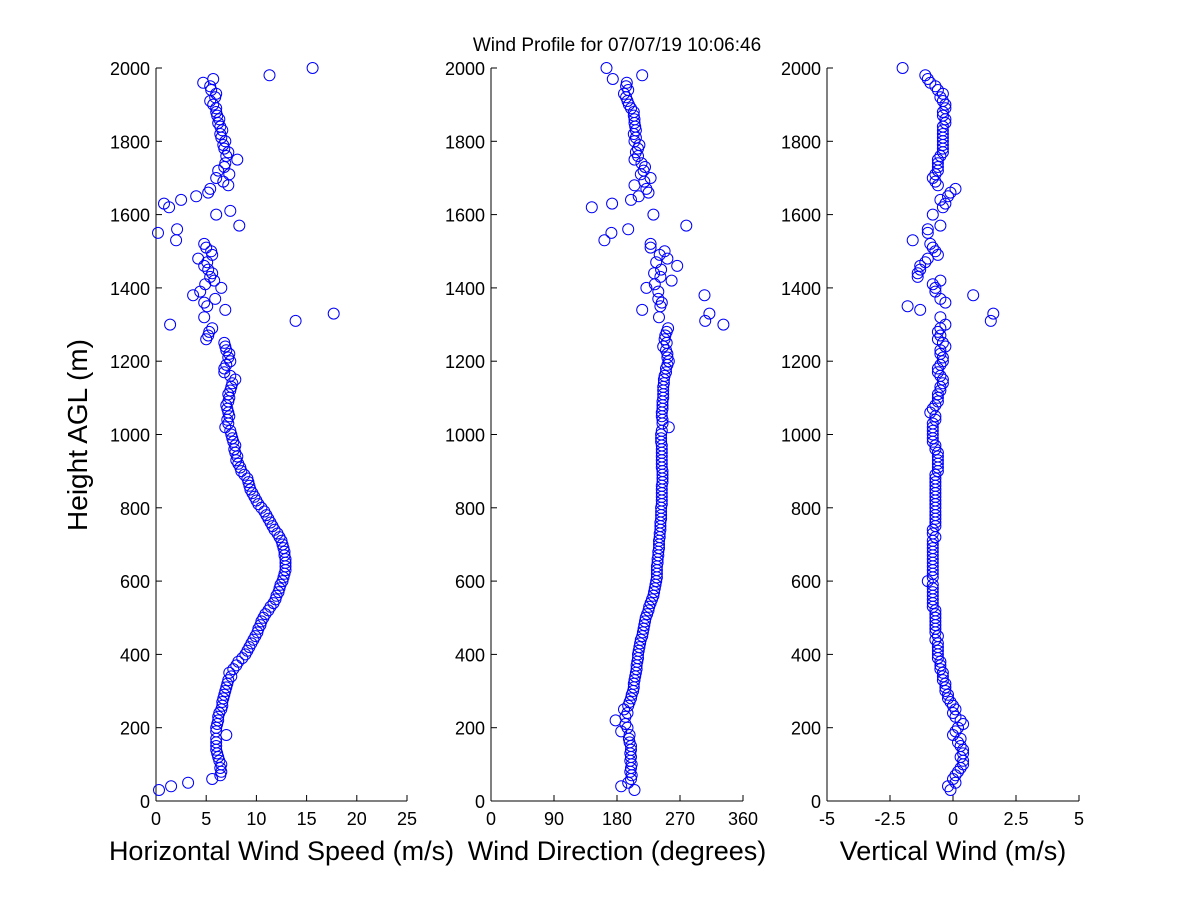 Image resolution: width=1200 pixels, height=900 pixels. Describe the element at coordinates (357, 819) in the screenshot. I see `x-tick-label: 20` at that location.